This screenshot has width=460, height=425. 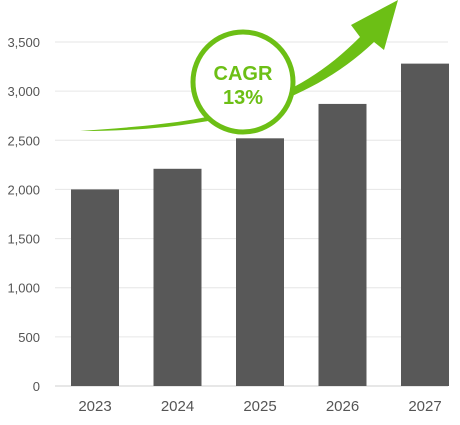 What do you see at coordinates (95, 287) in the screenshot?
I see `bar-2023` at bounding box center [95, 287].